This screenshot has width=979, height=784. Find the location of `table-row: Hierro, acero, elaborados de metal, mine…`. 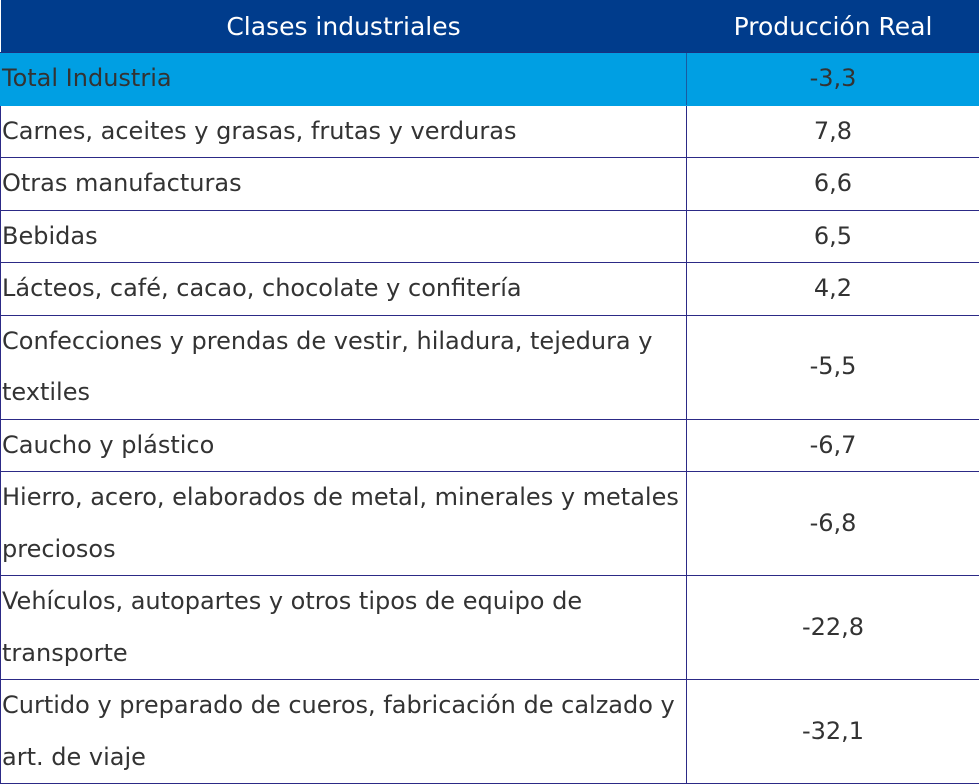

table-row: Hierro, acero, elaborados de metal, mine… is located at coordinates (490, 524).